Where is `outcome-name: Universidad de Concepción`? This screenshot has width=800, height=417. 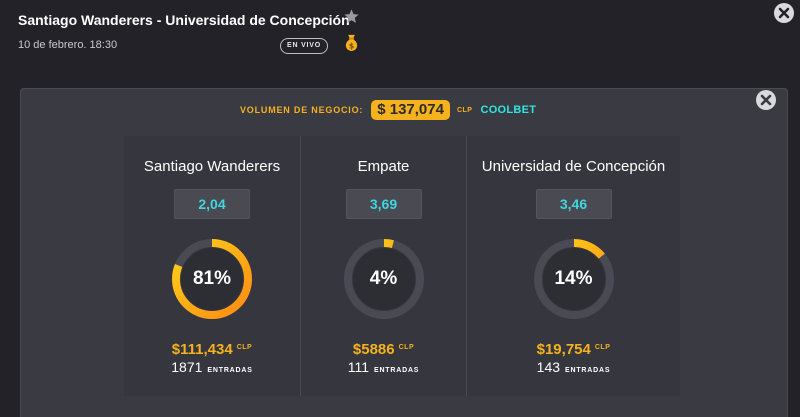
outcome-name: Universidad de Concepción is located at coordinates (573, 166).